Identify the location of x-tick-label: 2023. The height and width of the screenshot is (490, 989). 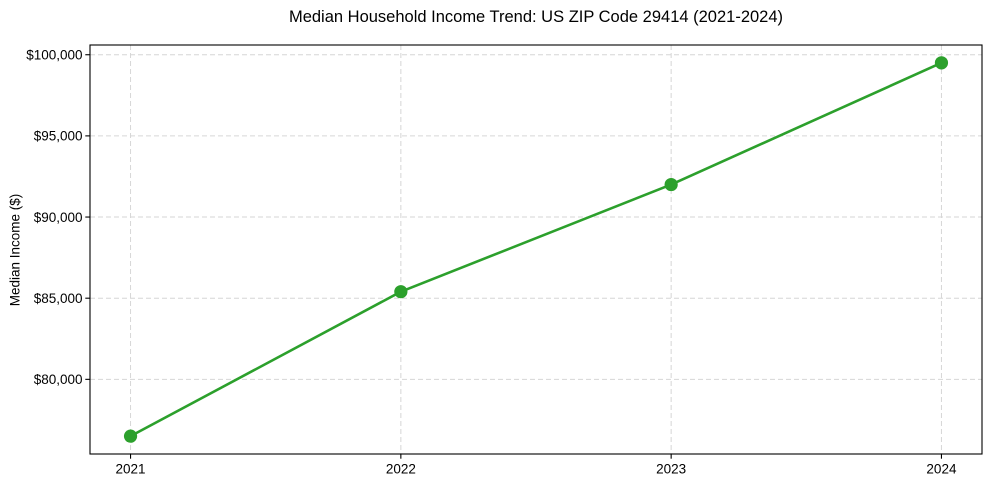
(671, 469).